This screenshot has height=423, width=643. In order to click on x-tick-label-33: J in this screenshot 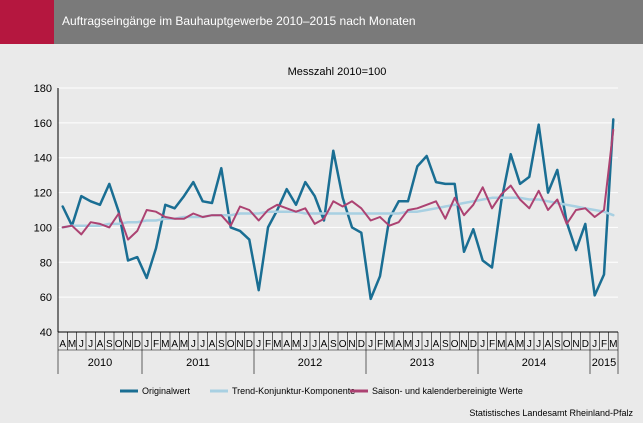, I will do `click(370, 344)`.